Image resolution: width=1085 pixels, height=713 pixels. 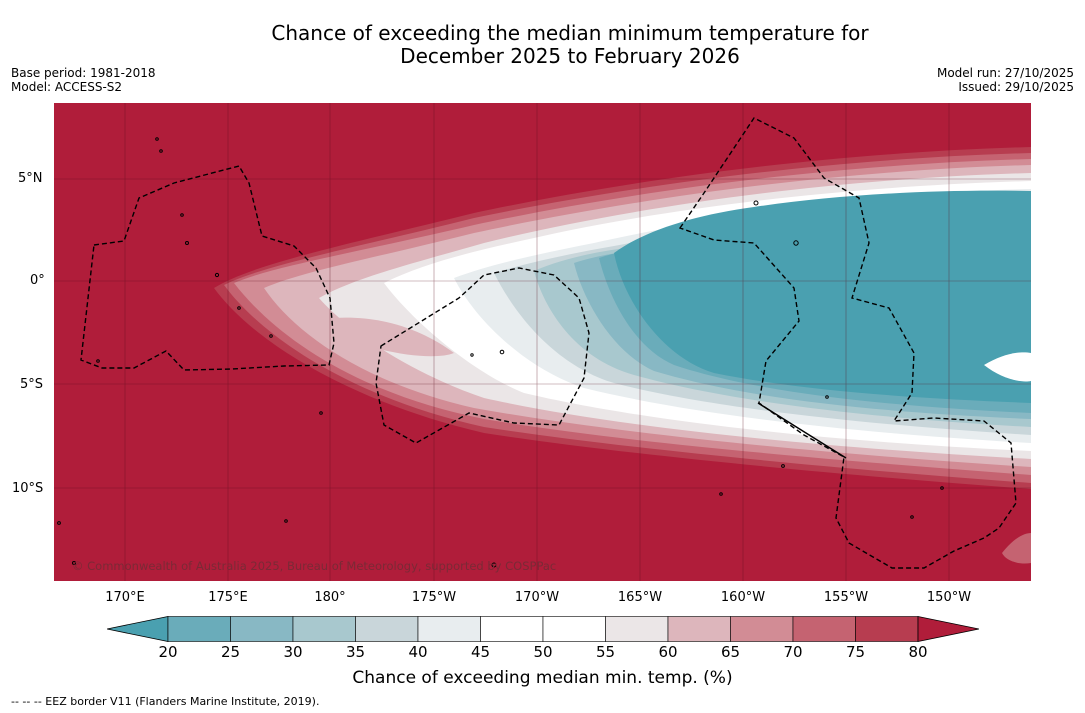 What do you see at coordinates (668, 652) in the screenshot?
I see `colorbar-tick-label: 60` at bounding box center [668, 652].